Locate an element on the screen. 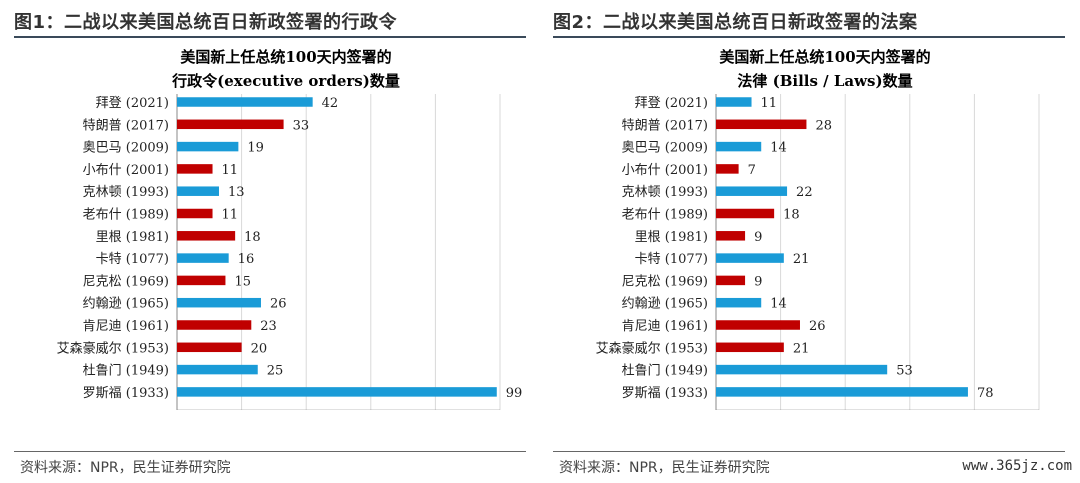 The height and width of the screenshot is (483, 1080). chart-title-line: 法律 (Bills / Laws)数量 is located at coordinates (824, 81).